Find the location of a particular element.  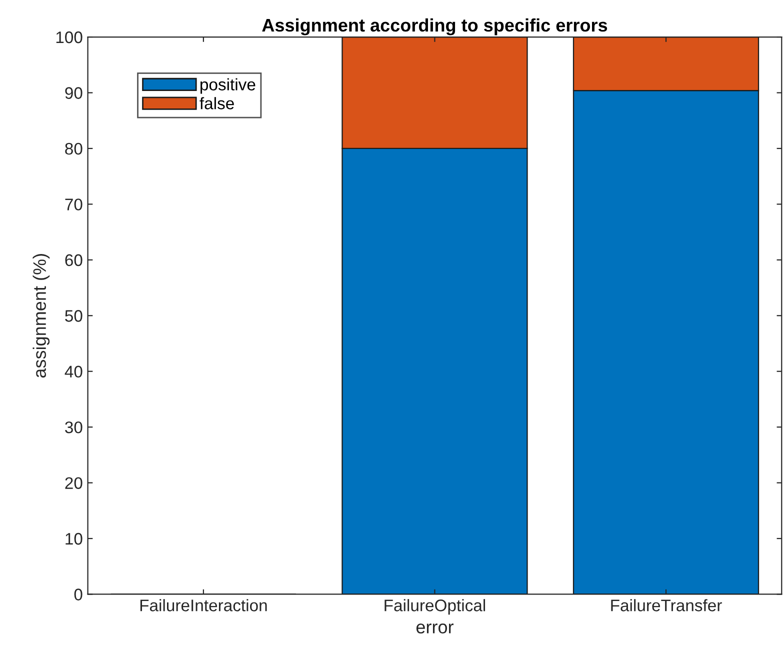

x-tick-label: FailureOptical is located at coordinates (435, 607).